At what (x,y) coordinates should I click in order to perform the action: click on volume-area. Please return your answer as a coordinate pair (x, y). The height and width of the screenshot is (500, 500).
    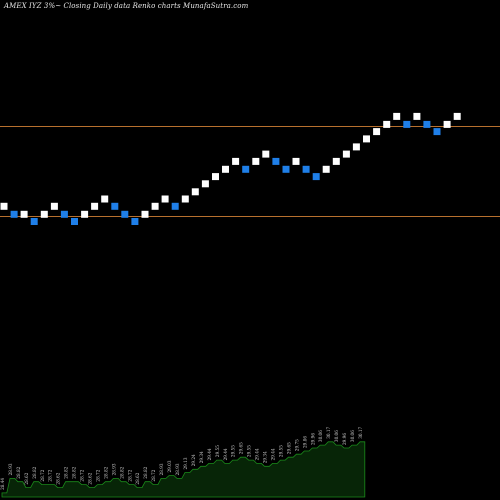
    Looking at the image, I should click on (183, 469).